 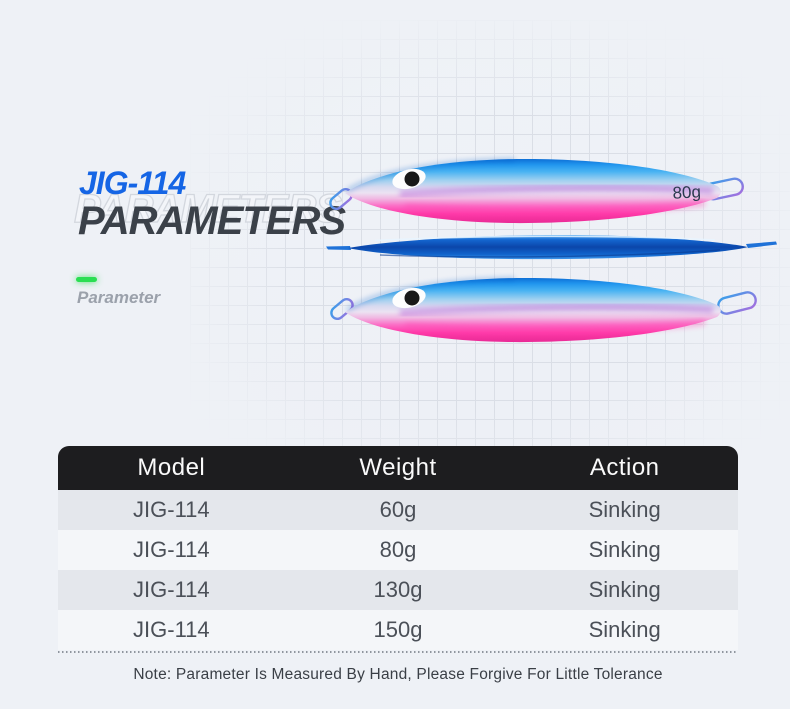 I want to click on column-header-weight: Weight, so click(x=398, y=467).